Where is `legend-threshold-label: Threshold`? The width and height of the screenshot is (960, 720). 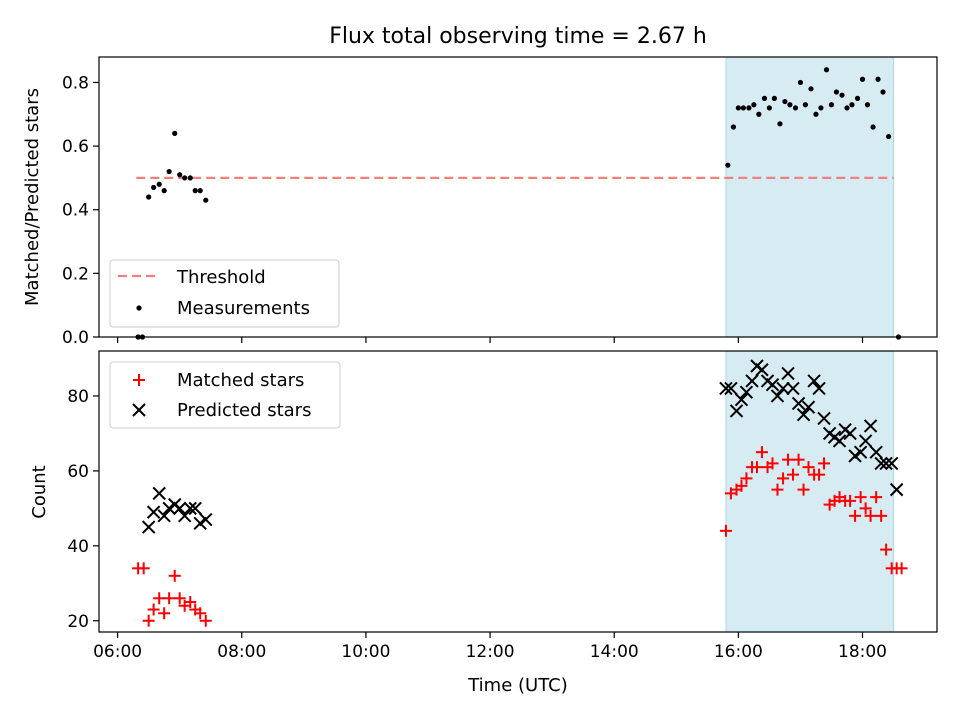
legend-threshold-label: Threshold is located at coordinates (221, 277).